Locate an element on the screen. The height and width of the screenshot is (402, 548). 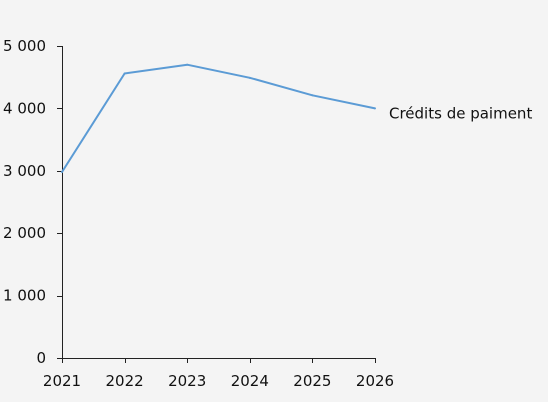
y-tick-label: 3 000 is located at coordinates (24, 171).